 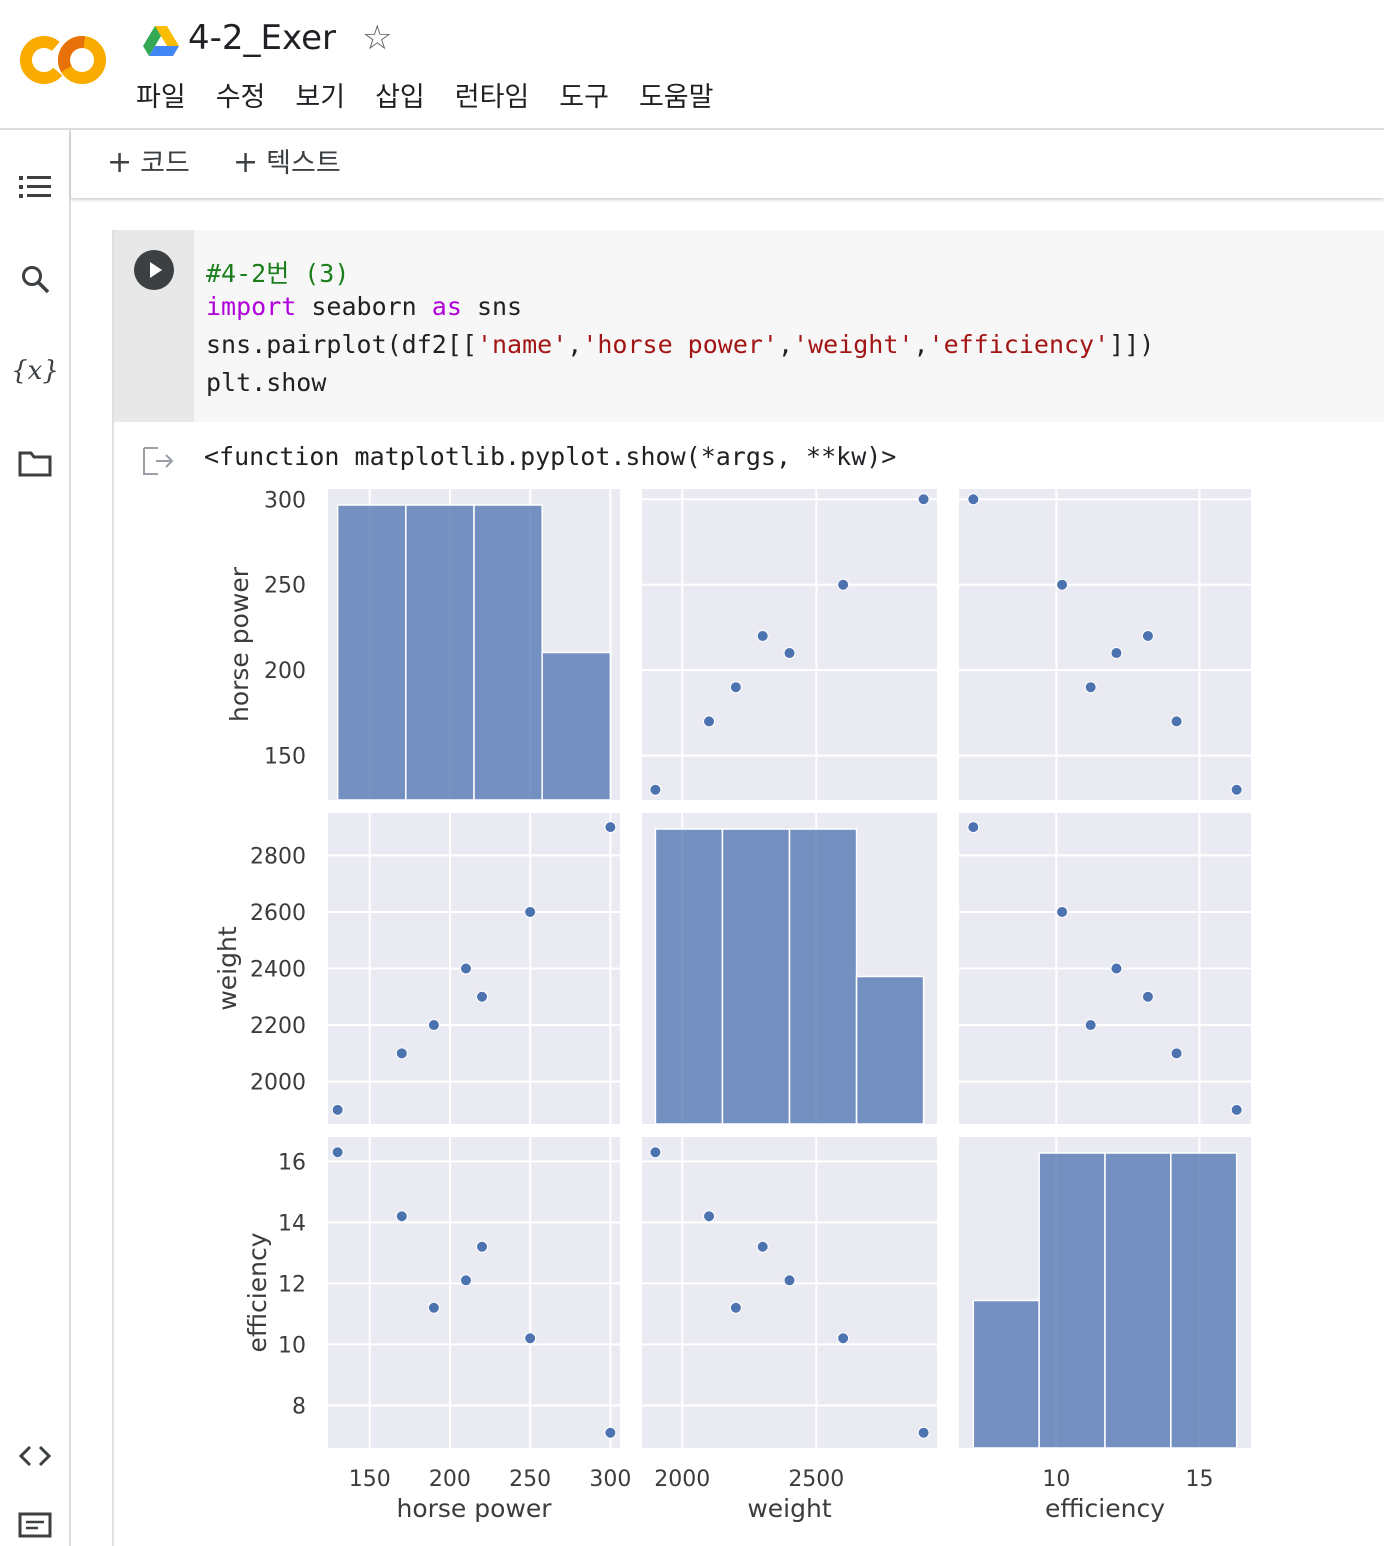 What do you see at coordinates (239, 644) in the screenshot?
I see `y-axis-label: horse power` at bounding box center [239, 644].